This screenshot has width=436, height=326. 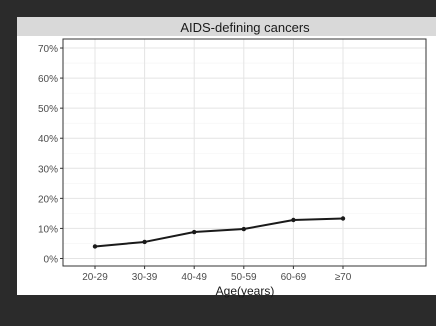 I want to click on x-tick-label: 30-39, so click(x=145, y=277).